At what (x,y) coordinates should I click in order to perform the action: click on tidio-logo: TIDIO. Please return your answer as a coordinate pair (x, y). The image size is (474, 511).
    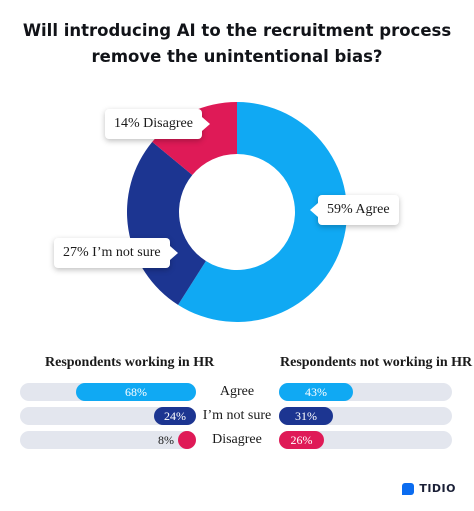
    Looking at the image, I should click on (429, 488).